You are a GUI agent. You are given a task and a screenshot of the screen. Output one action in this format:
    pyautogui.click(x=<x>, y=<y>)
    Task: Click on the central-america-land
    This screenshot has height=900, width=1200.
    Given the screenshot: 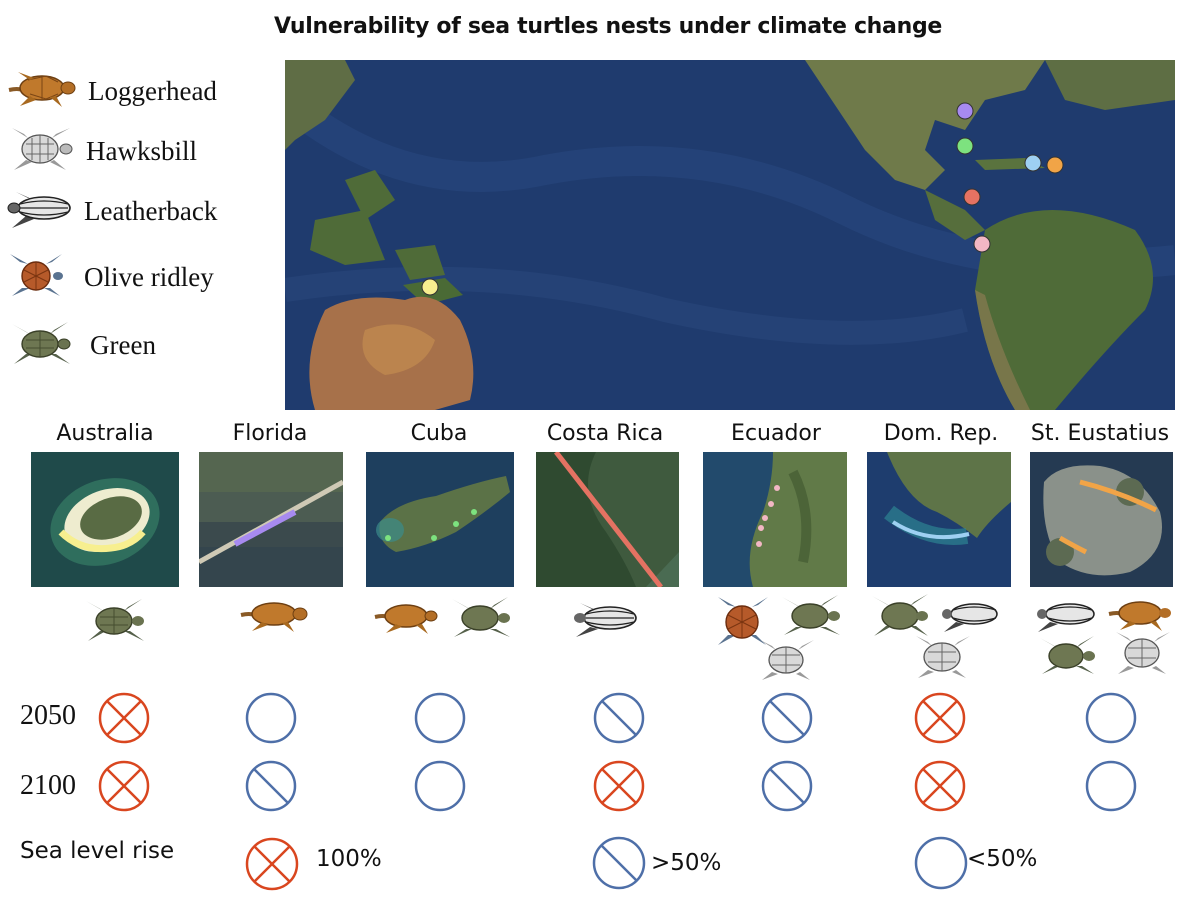 What is the action you would take?
    pyautogui.click(x=955, y=215)
    